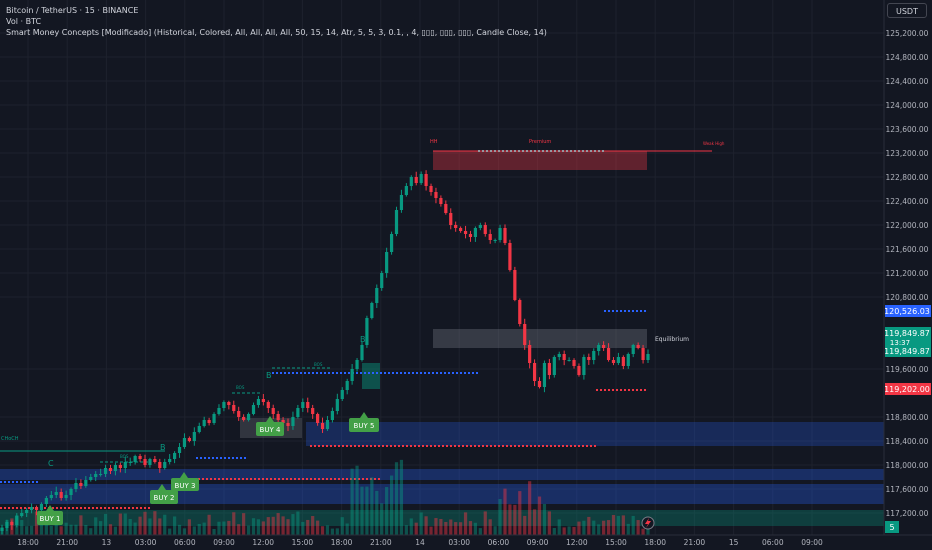 Image resolution: width=932 pixels, height=550 pixels. I want to click on price-tick-label: 124,400.00, so click(907, 81).